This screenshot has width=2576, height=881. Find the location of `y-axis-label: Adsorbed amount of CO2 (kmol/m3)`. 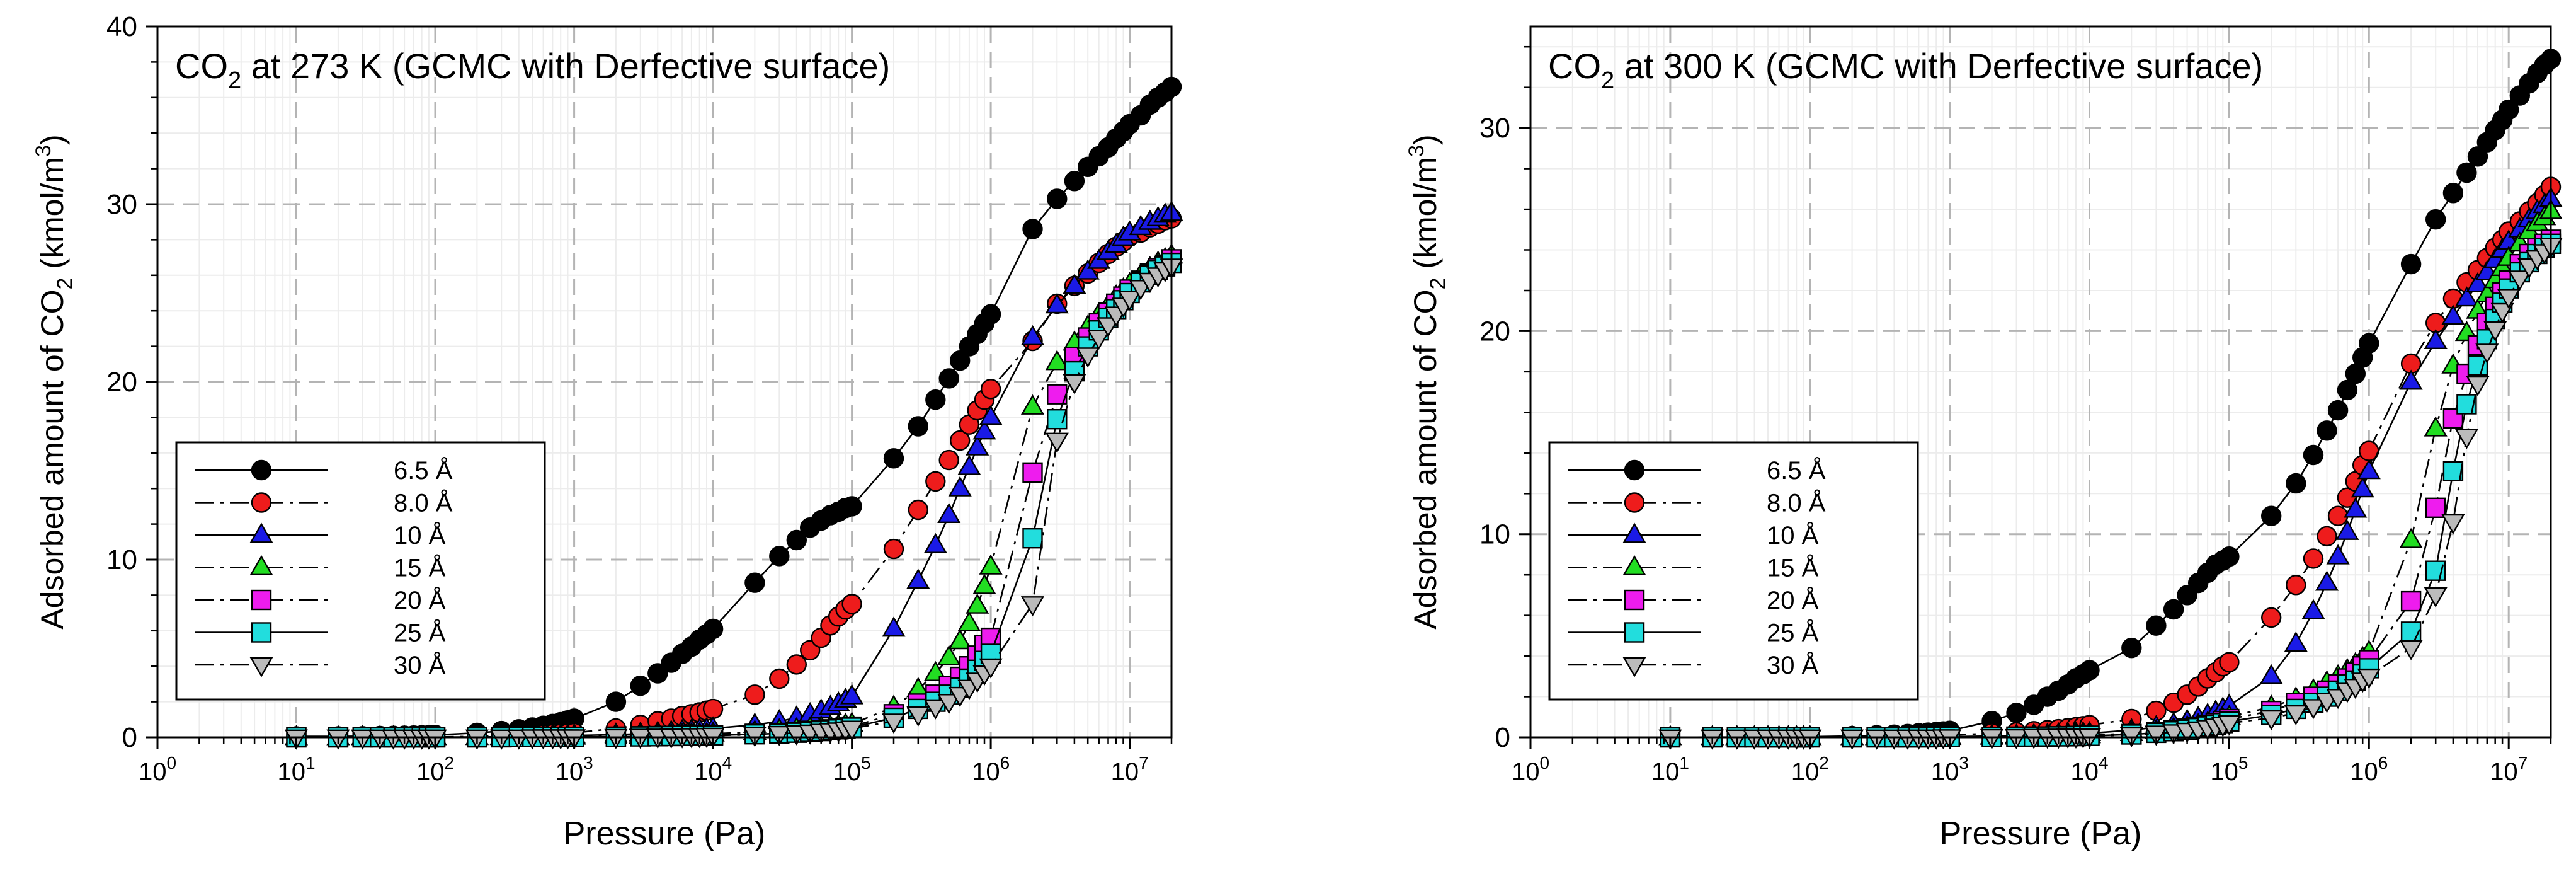

y-axis-label: Adsorbed amount of CO2 (kmol/m3) is located at coordinates (1427, 381).